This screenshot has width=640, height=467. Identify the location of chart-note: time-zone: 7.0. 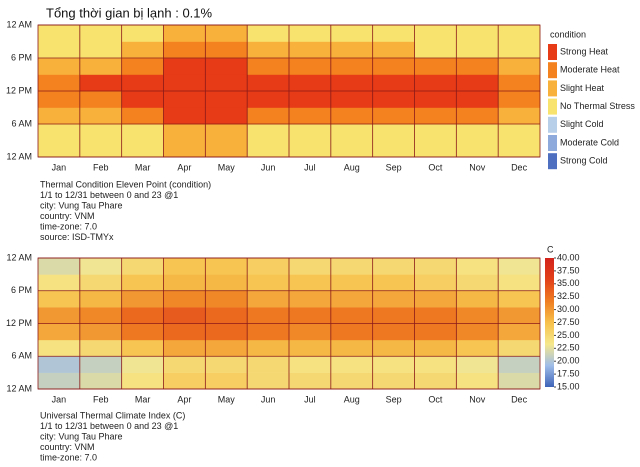
(68, 226).